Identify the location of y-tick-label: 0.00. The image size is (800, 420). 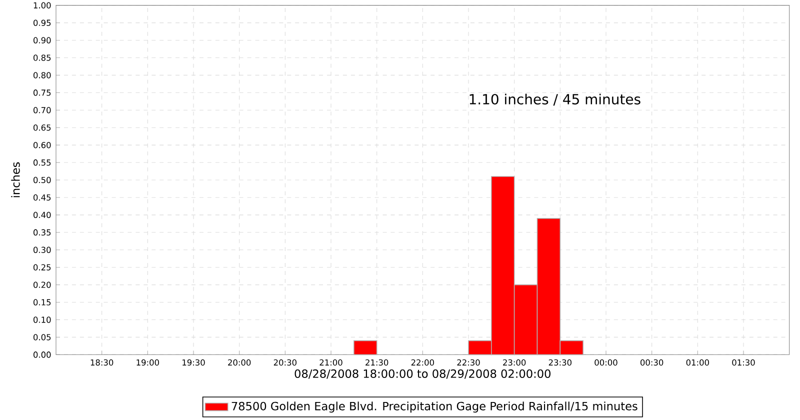
(42, 355).